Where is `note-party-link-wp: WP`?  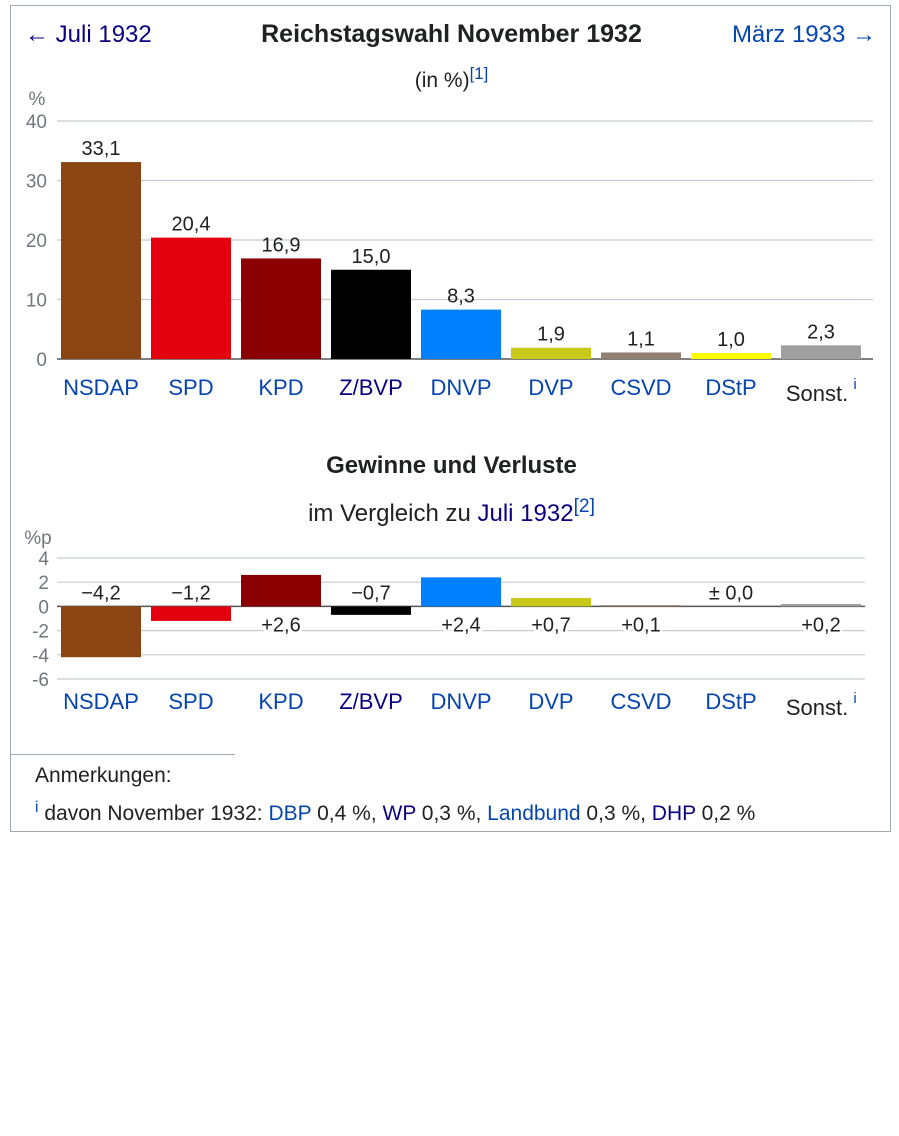 note-party-link-wp: WP is located at coordinates (399, 813).